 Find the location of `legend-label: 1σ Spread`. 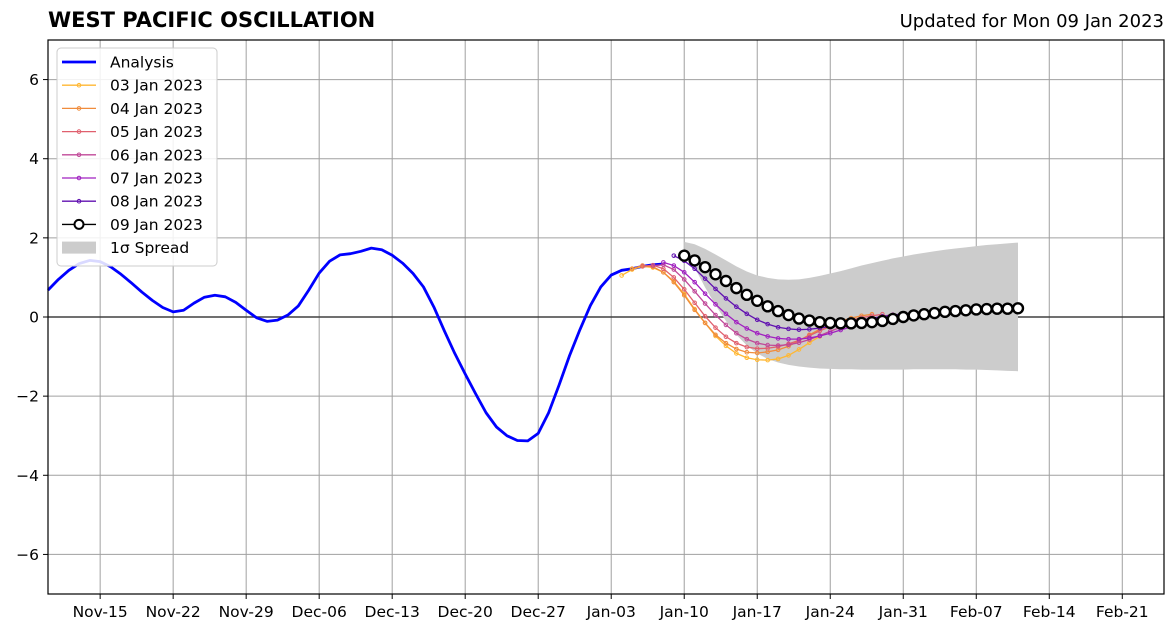

legend-label: 1σ Spread is located at coordinates (149, 248).